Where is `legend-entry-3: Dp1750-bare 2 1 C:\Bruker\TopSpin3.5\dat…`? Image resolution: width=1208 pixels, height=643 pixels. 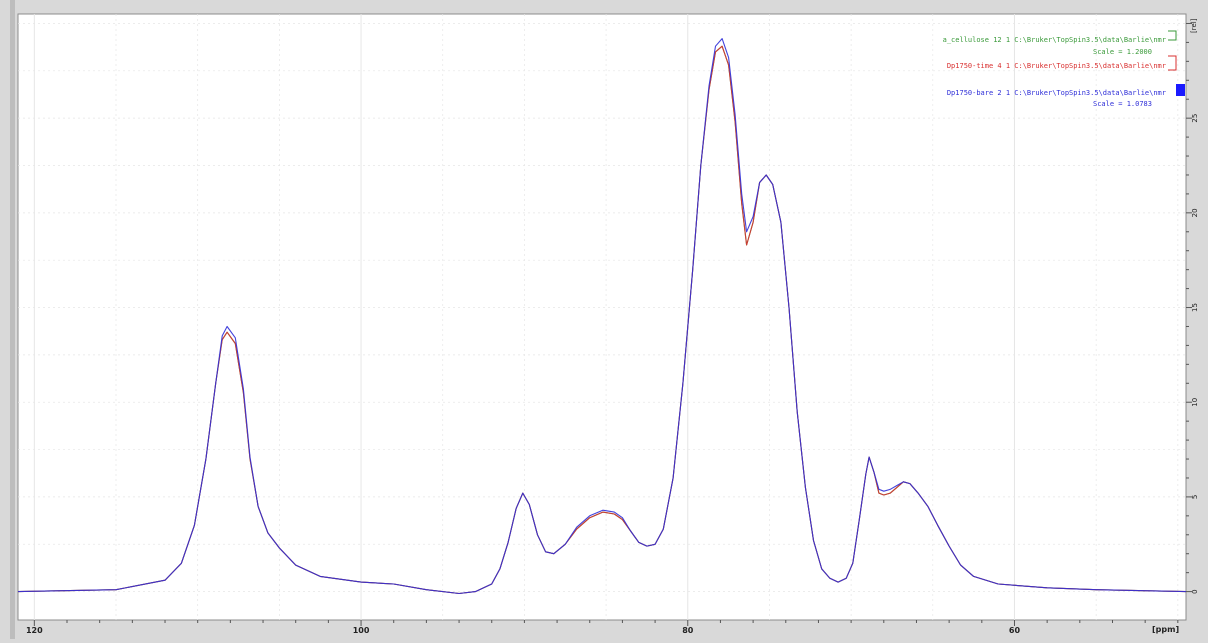
legend-entry-3: Dp1750-bare 2 1 C:\Bruker\TopSpin3.5\dat… is located at coordinates (1056, 93).